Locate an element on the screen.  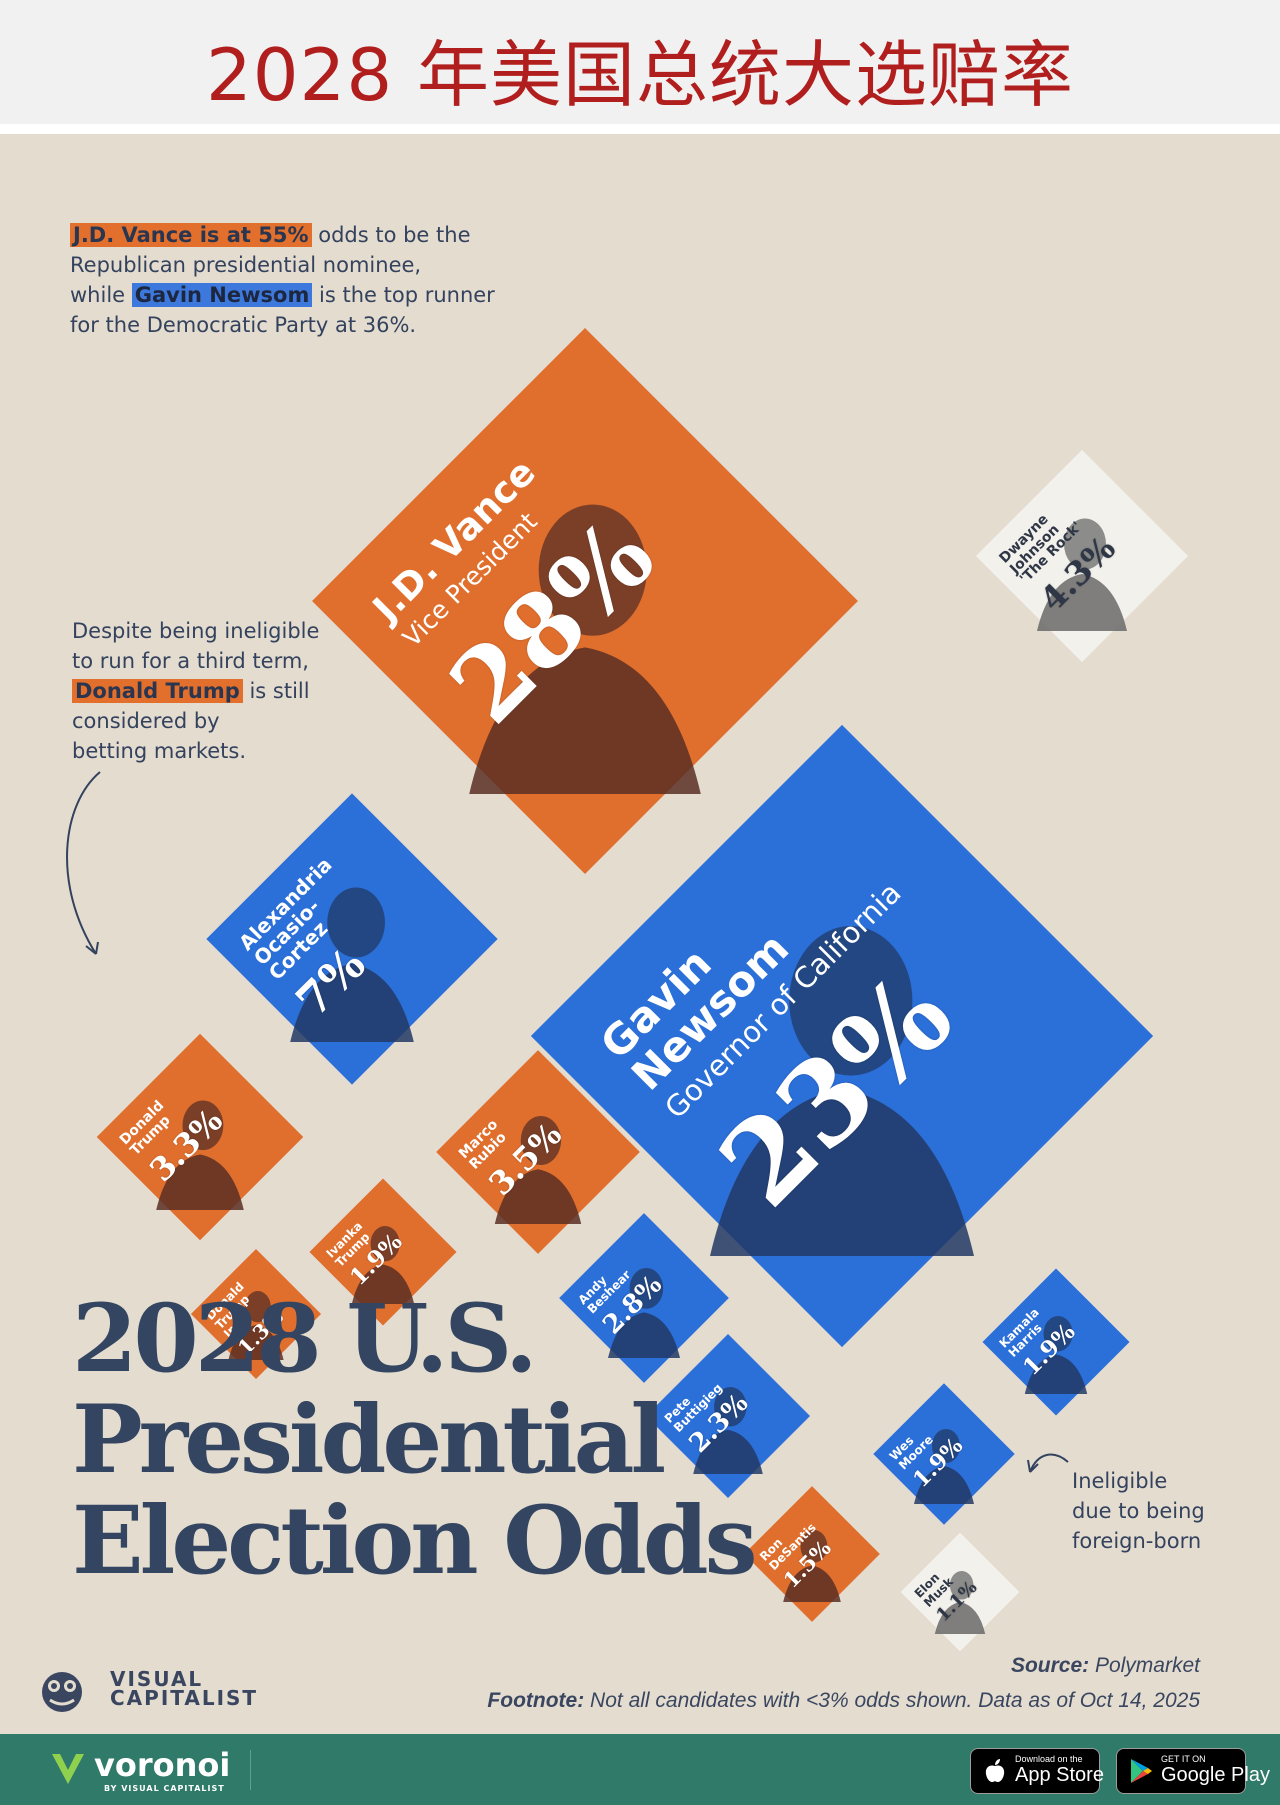
chart-title-line: Election Odds is located at coordinates (415, 1541).